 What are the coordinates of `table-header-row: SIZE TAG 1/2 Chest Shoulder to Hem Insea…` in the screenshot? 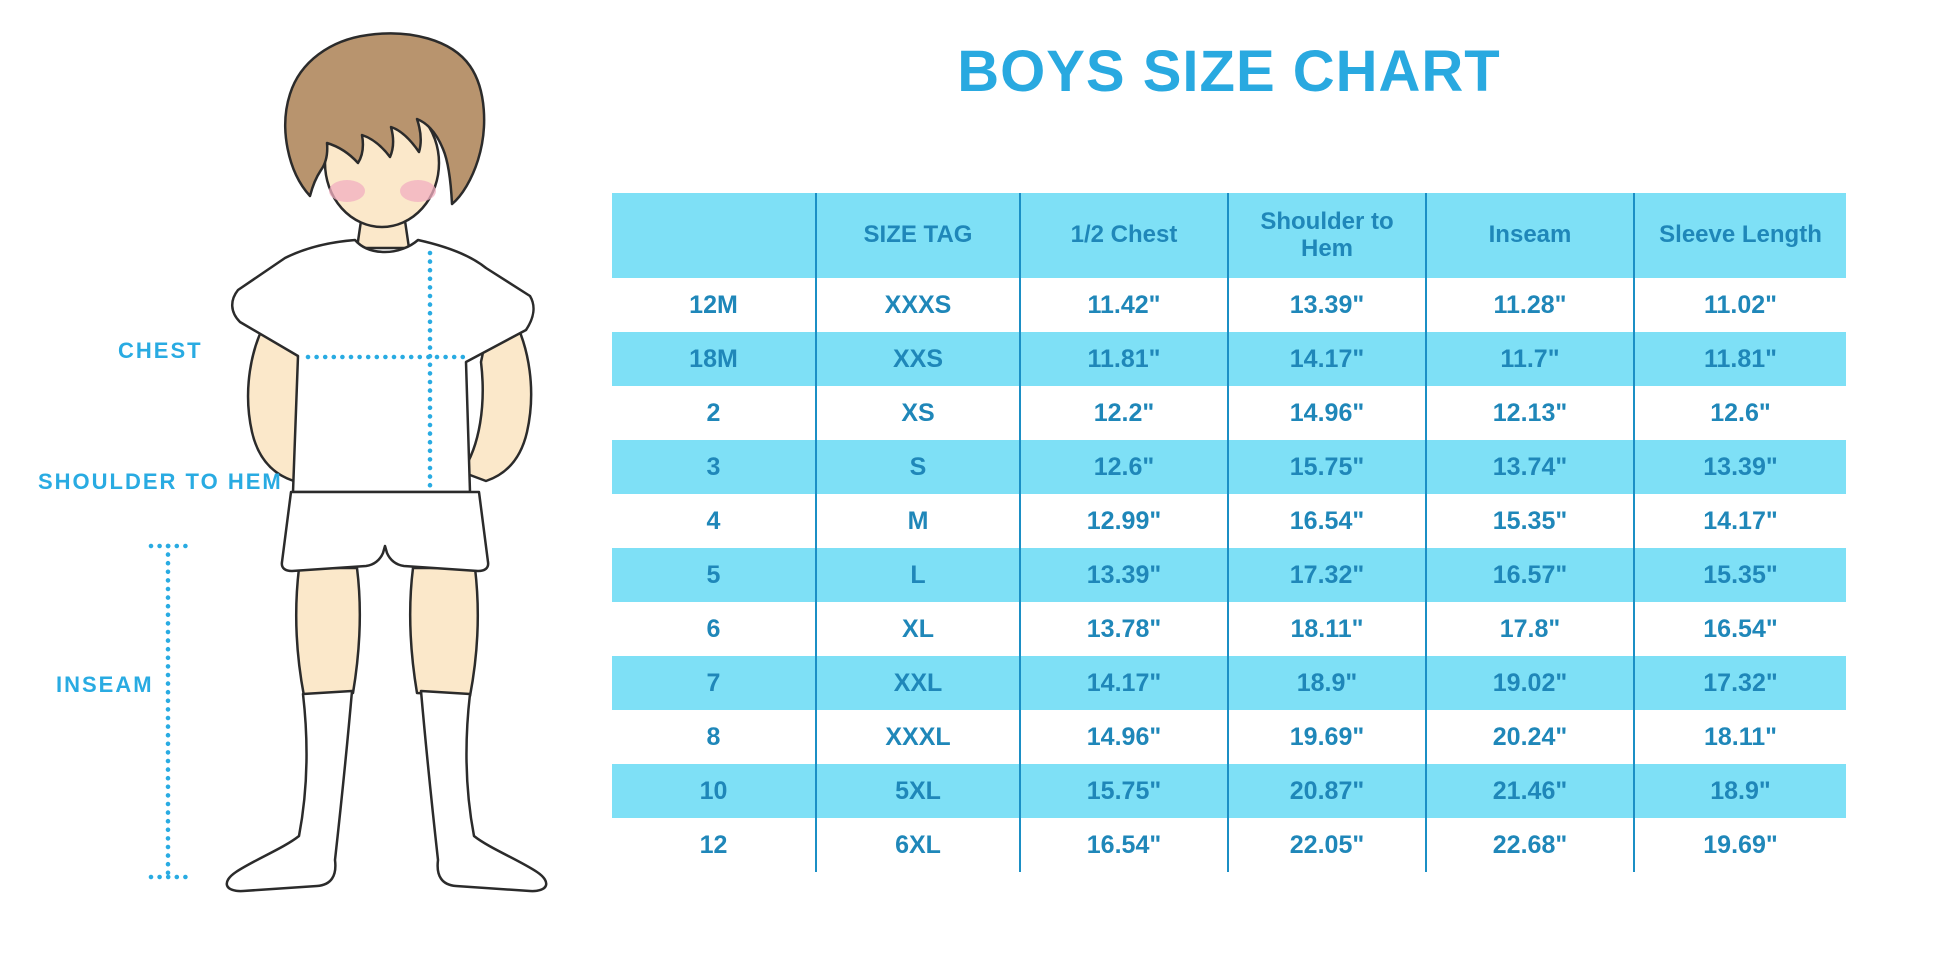 It's located at (1229, 235).